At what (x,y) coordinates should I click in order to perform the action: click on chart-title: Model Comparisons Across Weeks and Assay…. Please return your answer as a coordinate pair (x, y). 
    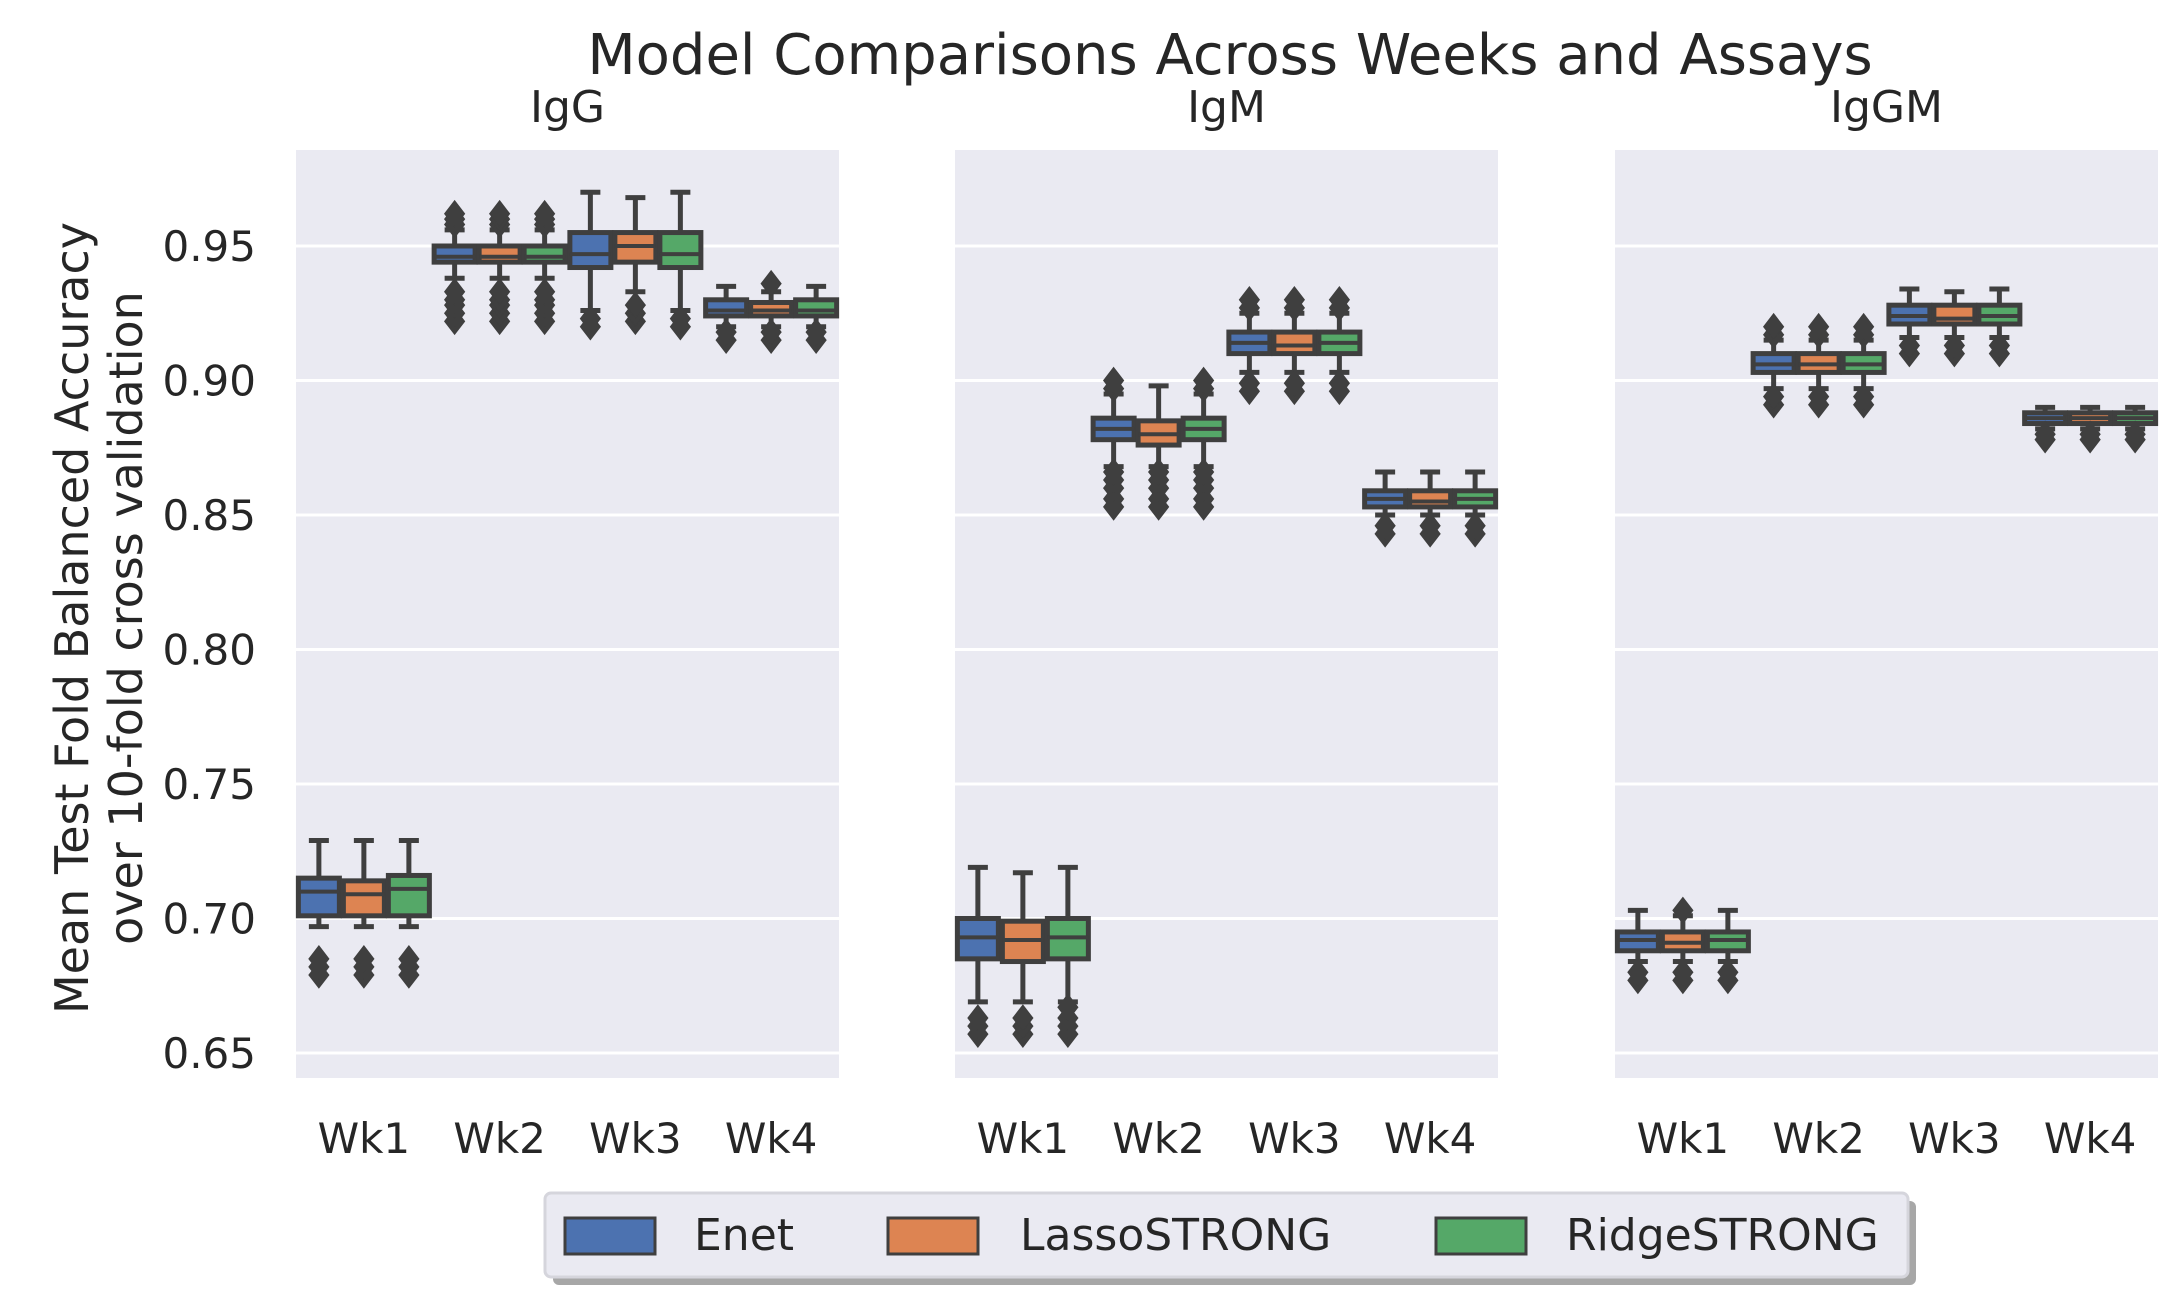
    Looking at the image, I should click on (1229, 55).